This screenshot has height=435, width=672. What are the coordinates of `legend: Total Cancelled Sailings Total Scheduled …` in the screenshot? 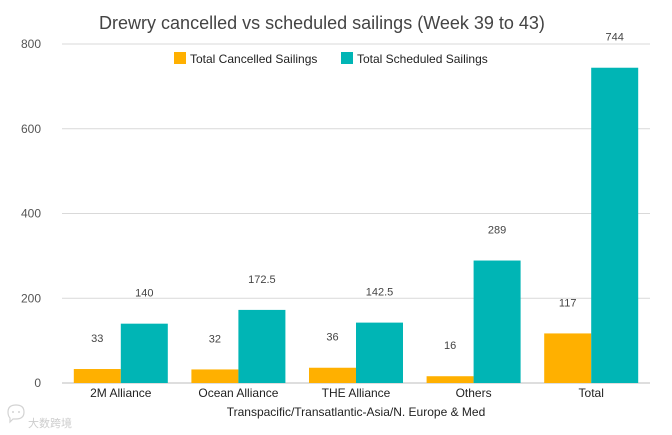 It's located at (331, 59).